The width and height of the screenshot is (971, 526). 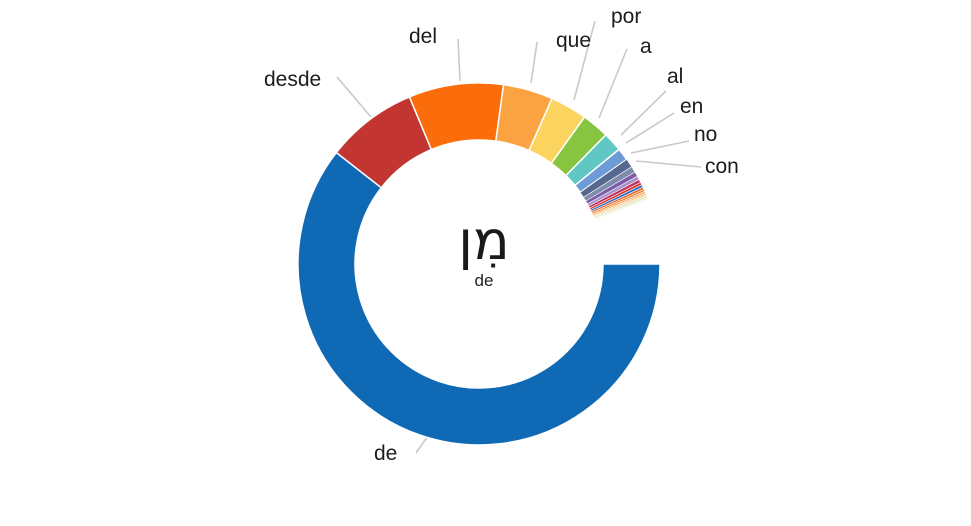 What do you see at coordinates (626, 16) in the screenshot?
I see `callout-label-por: por` at bounding box center [626, 16].